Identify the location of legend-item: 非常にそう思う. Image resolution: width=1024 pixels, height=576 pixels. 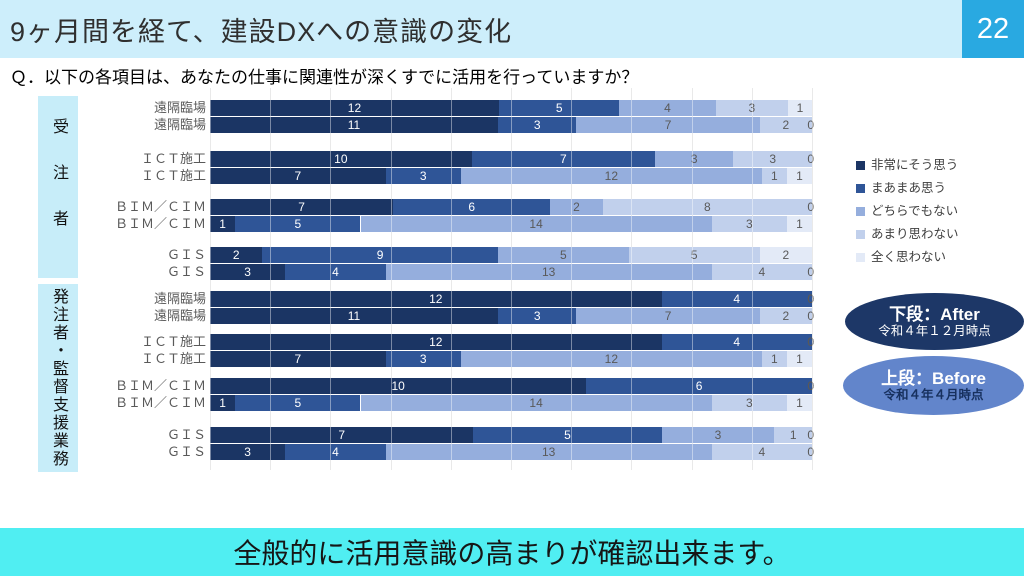
(909, 165).